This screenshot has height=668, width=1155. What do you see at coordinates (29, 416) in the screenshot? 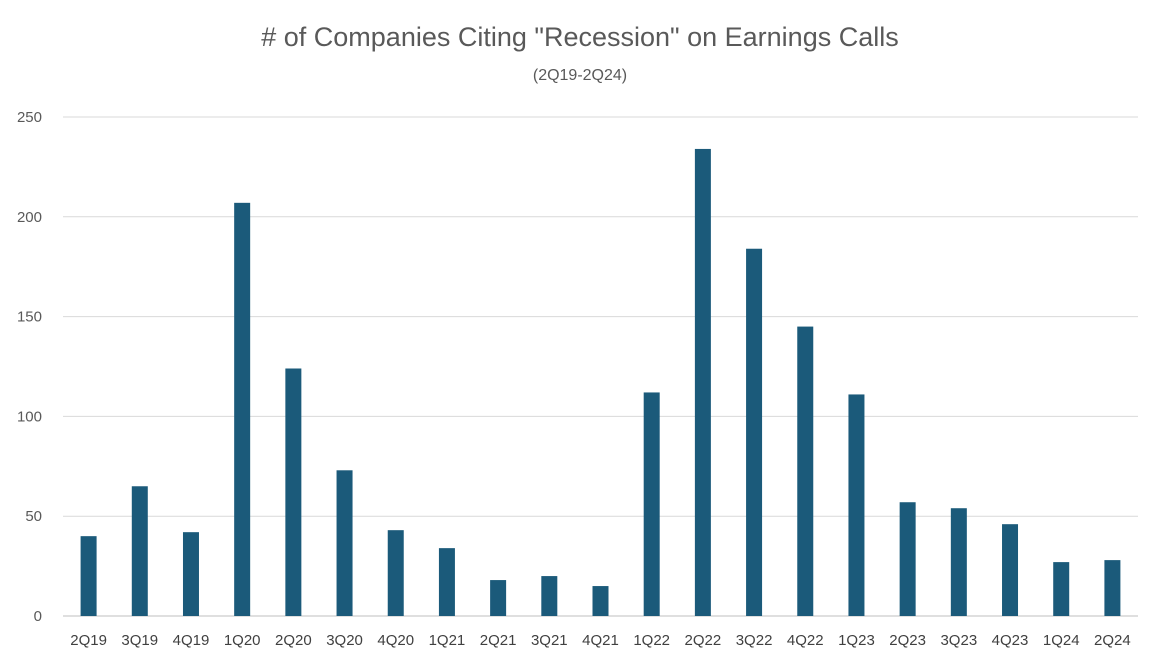
I see `y-tick-label: 100` at bounding box center [29, 416].